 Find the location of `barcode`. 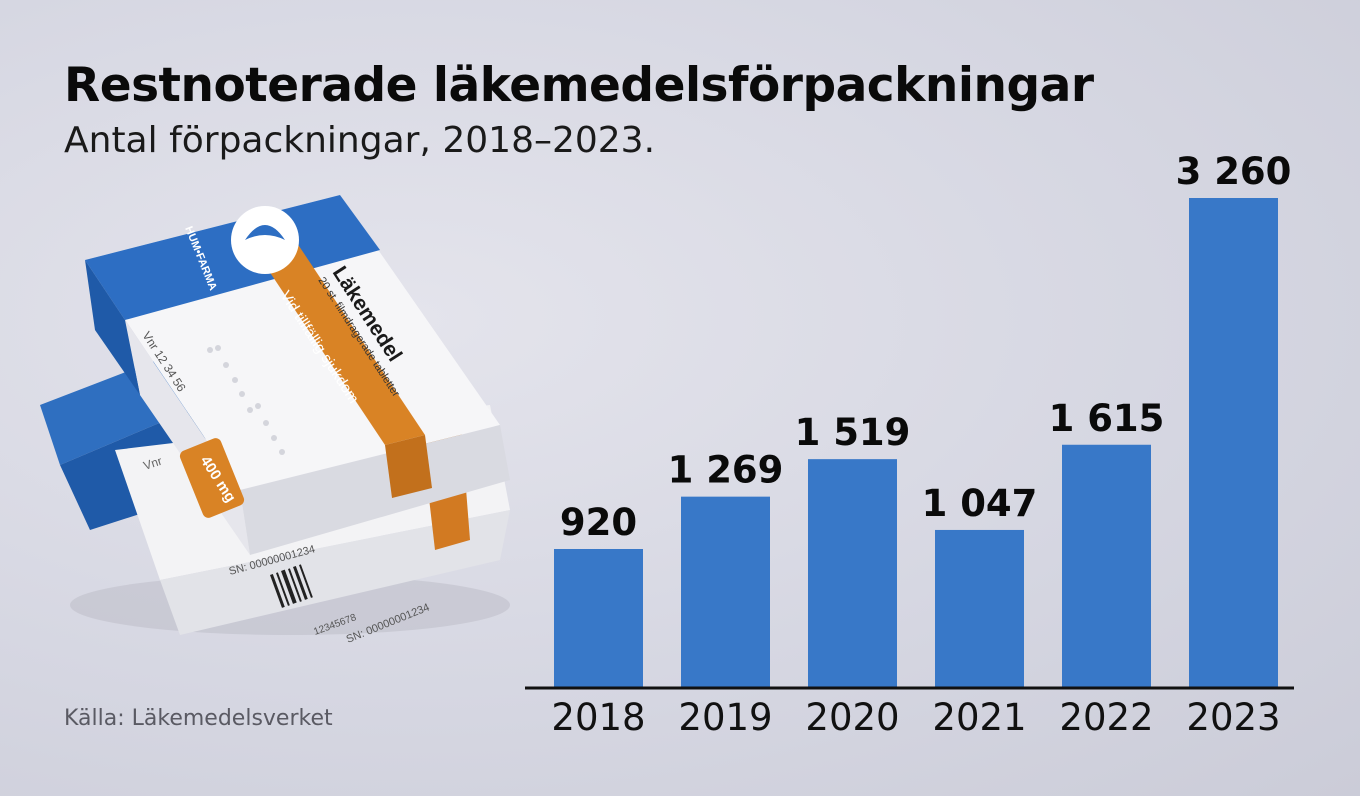

barcode is located at coordinates (291, 586).